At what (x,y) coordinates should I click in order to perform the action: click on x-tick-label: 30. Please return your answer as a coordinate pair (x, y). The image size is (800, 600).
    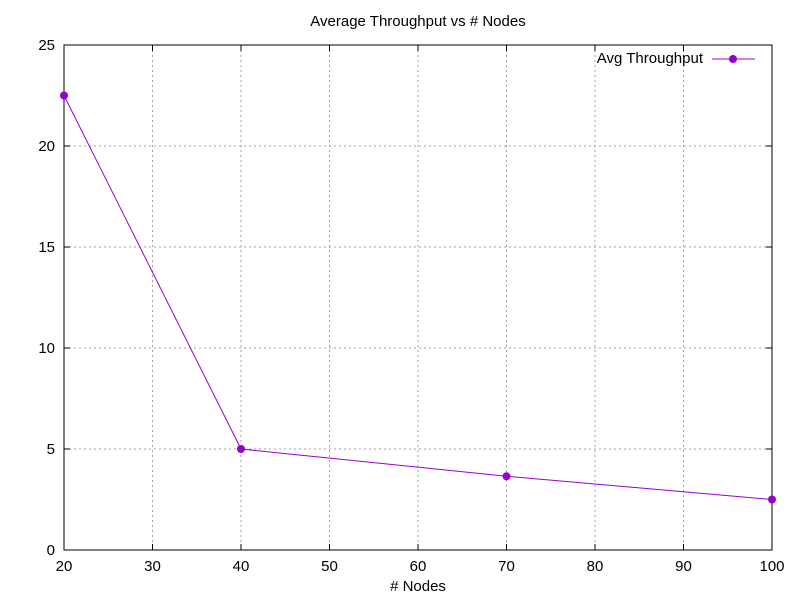
    Looking at the image, I should click on (152, 566).